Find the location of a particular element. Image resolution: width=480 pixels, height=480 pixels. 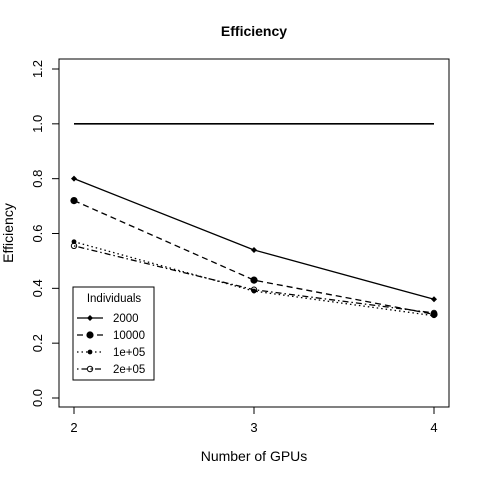

legend-entry-1e+05: 1e+05 is located at coordinates (111, 353).